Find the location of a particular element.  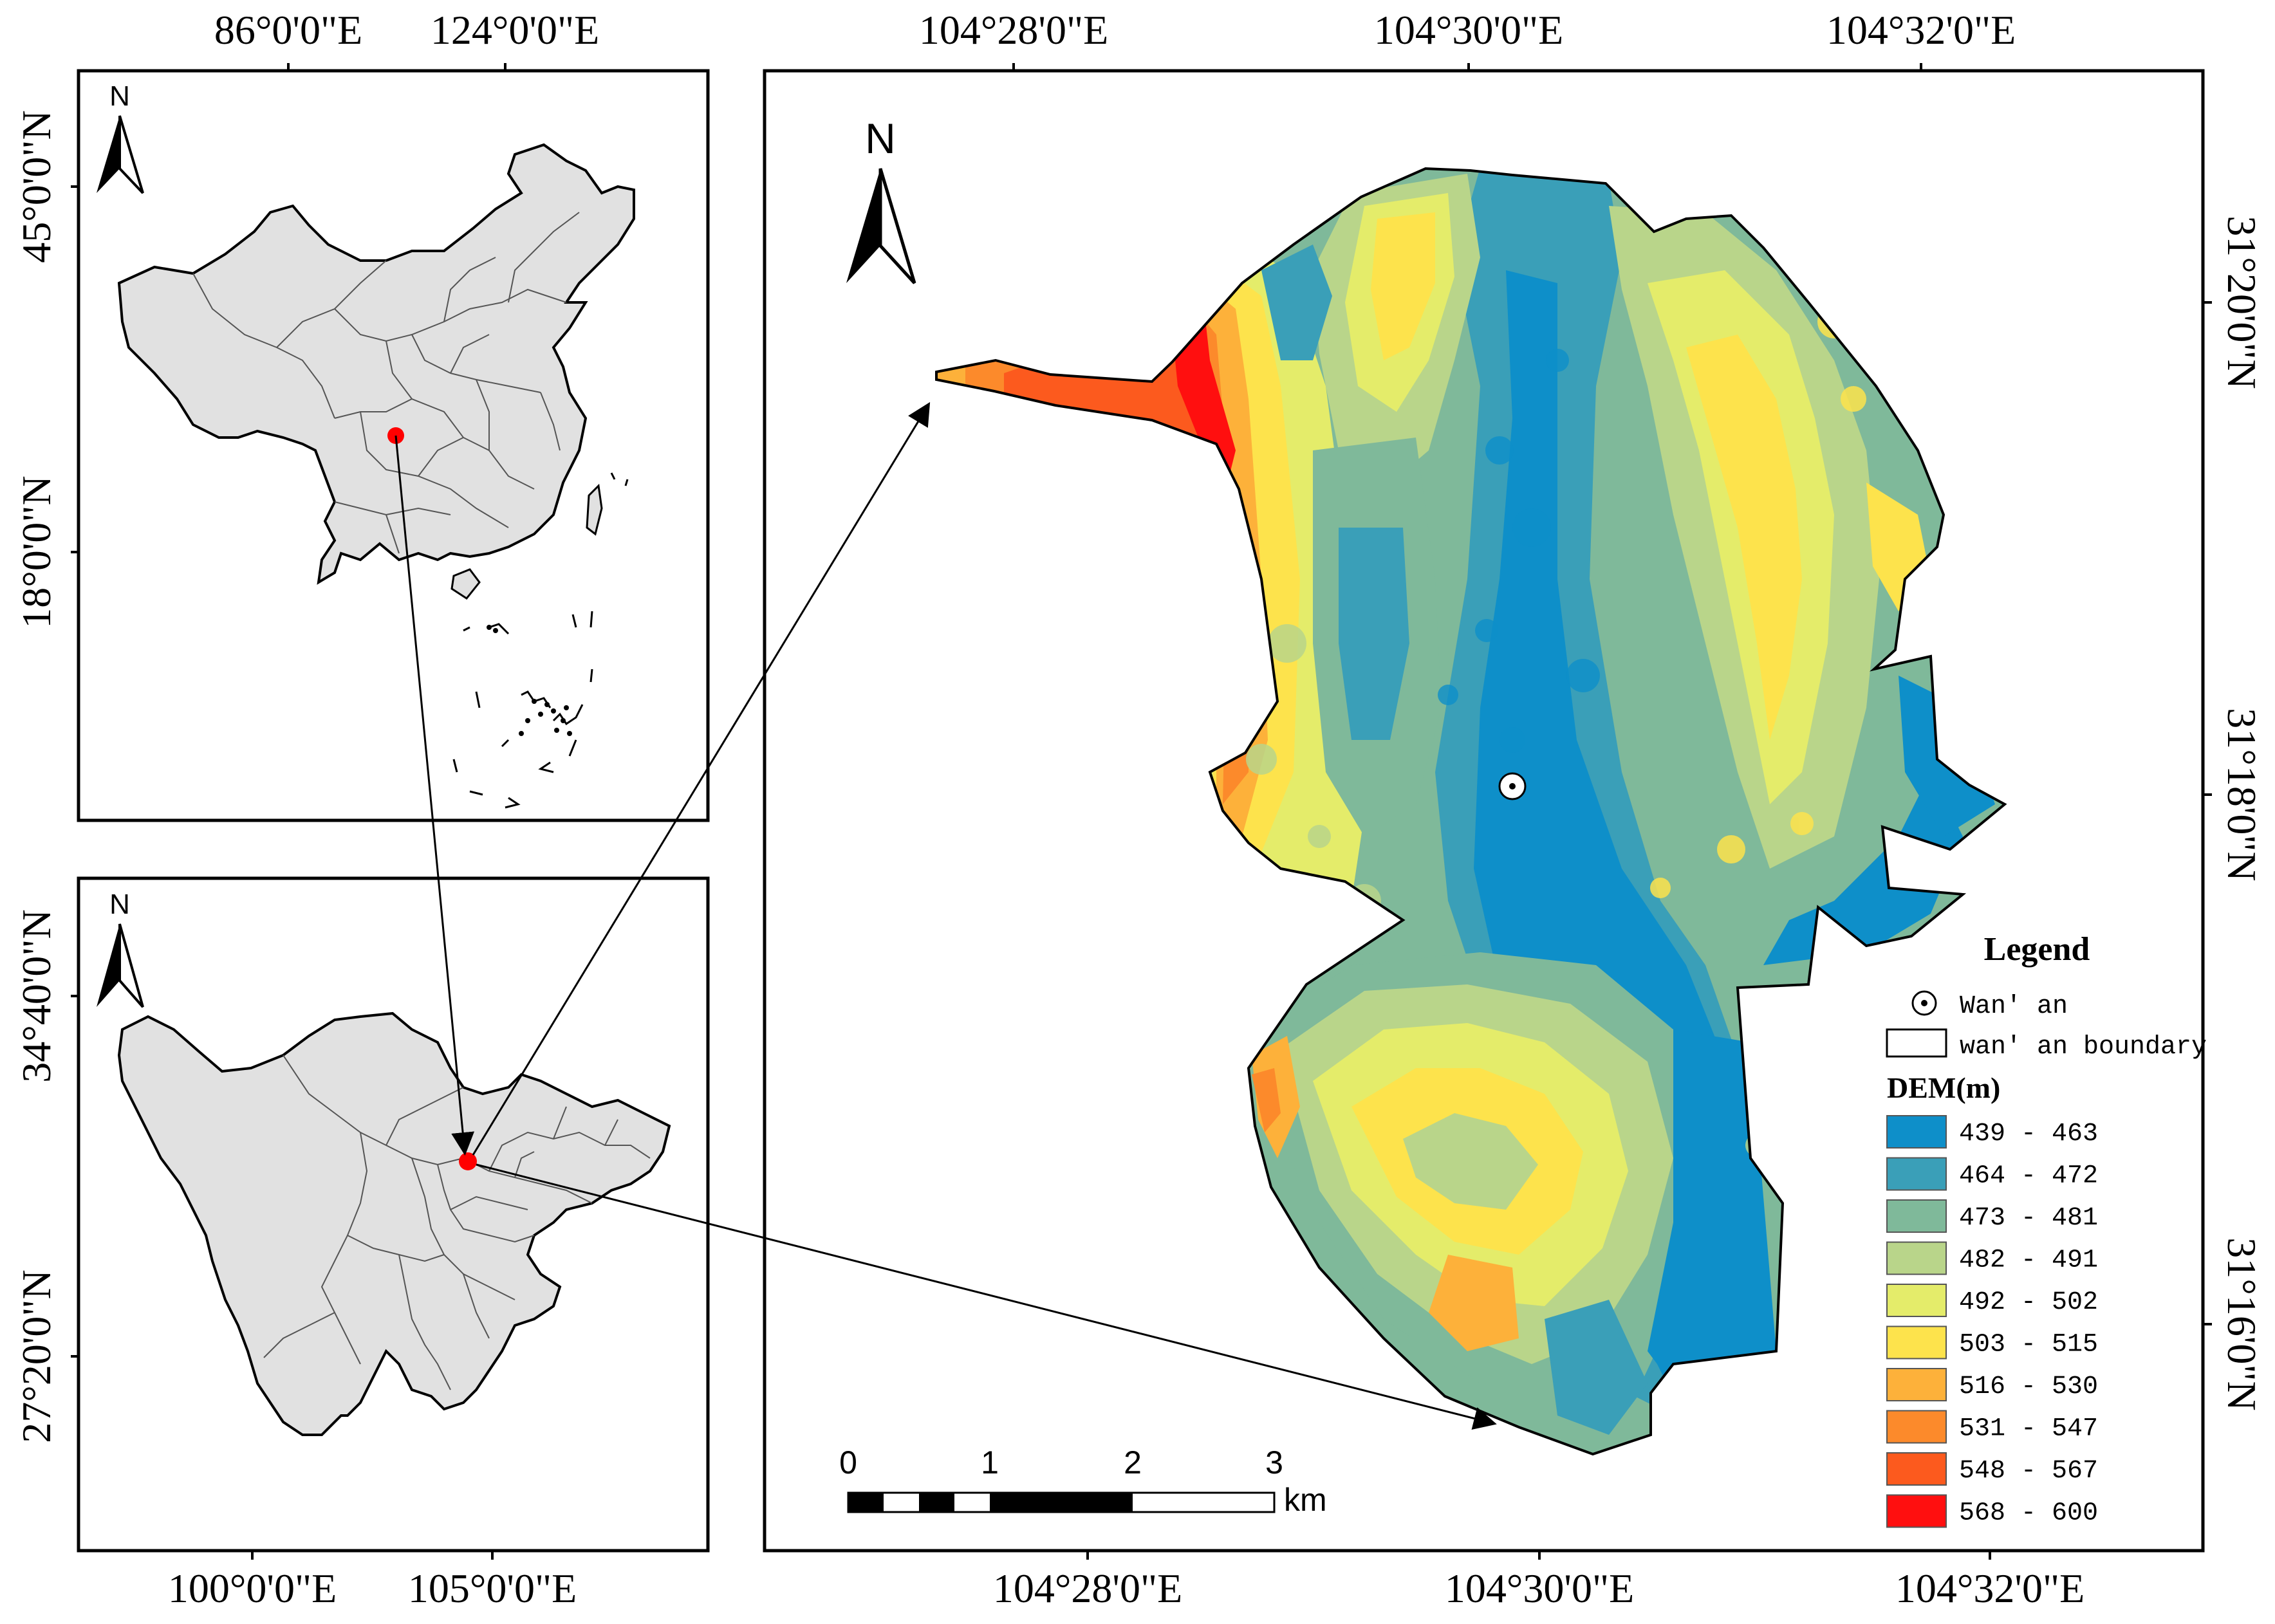

province-left-tick-2: 27°20'0"N is located at coordinates (36, 1356).